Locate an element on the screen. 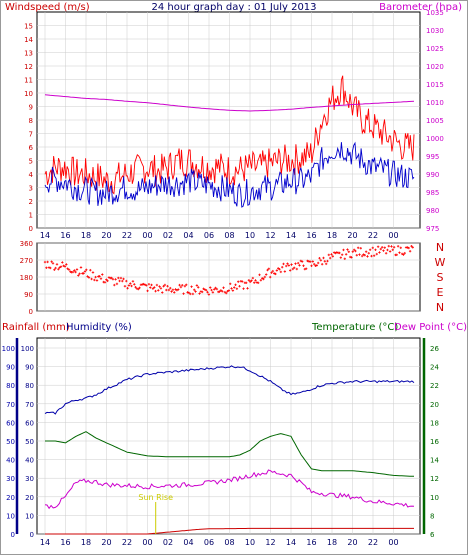 The height and width of the screenshot is (555, 468). humidity-tick-label: 50 is located at coordinates (29, 442).